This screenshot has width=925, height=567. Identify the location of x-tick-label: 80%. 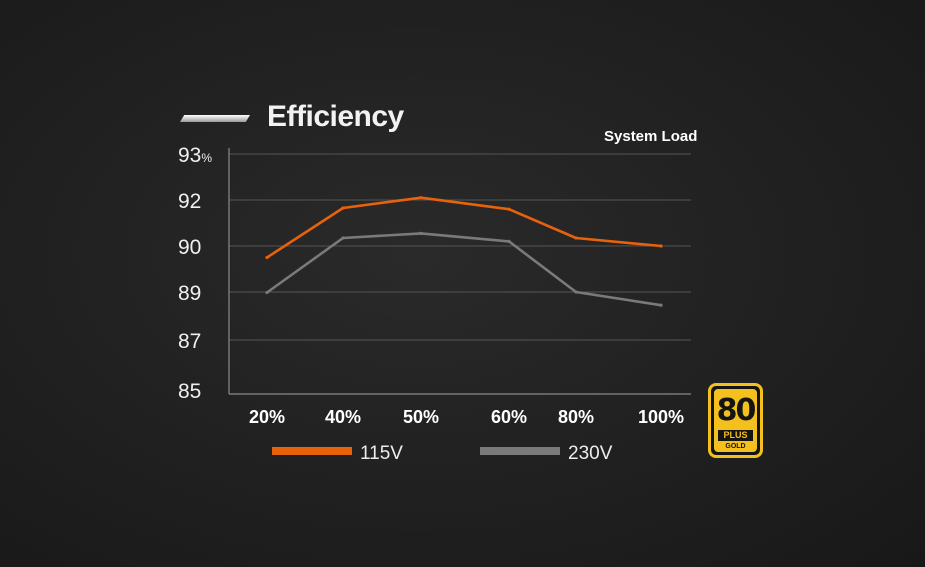
(576, 417).